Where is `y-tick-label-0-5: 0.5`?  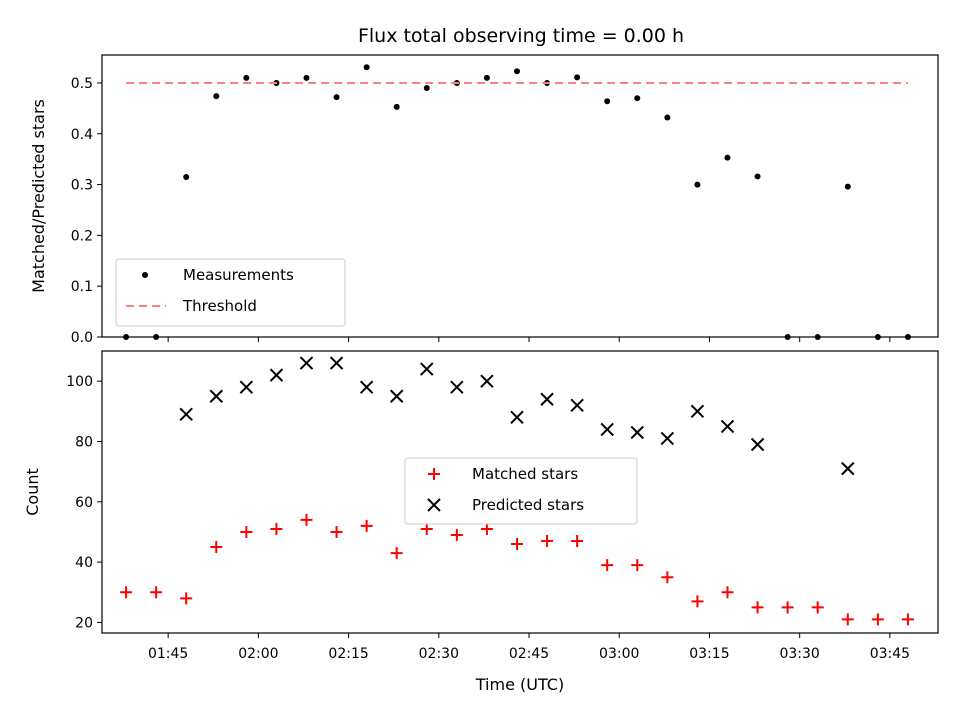 y-tick-label-0-5: 0.5 is located at coordinates (82, 84).